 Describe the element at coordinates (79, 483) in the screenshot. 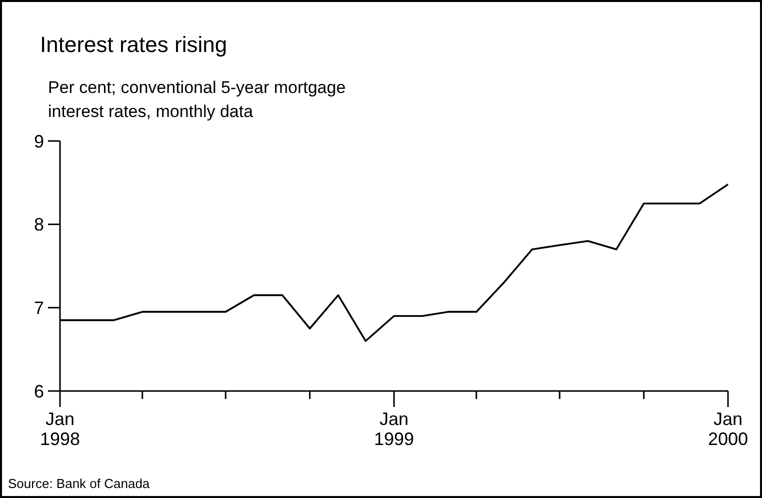

I see `source-note: Source: Bank of Canada` at that location.